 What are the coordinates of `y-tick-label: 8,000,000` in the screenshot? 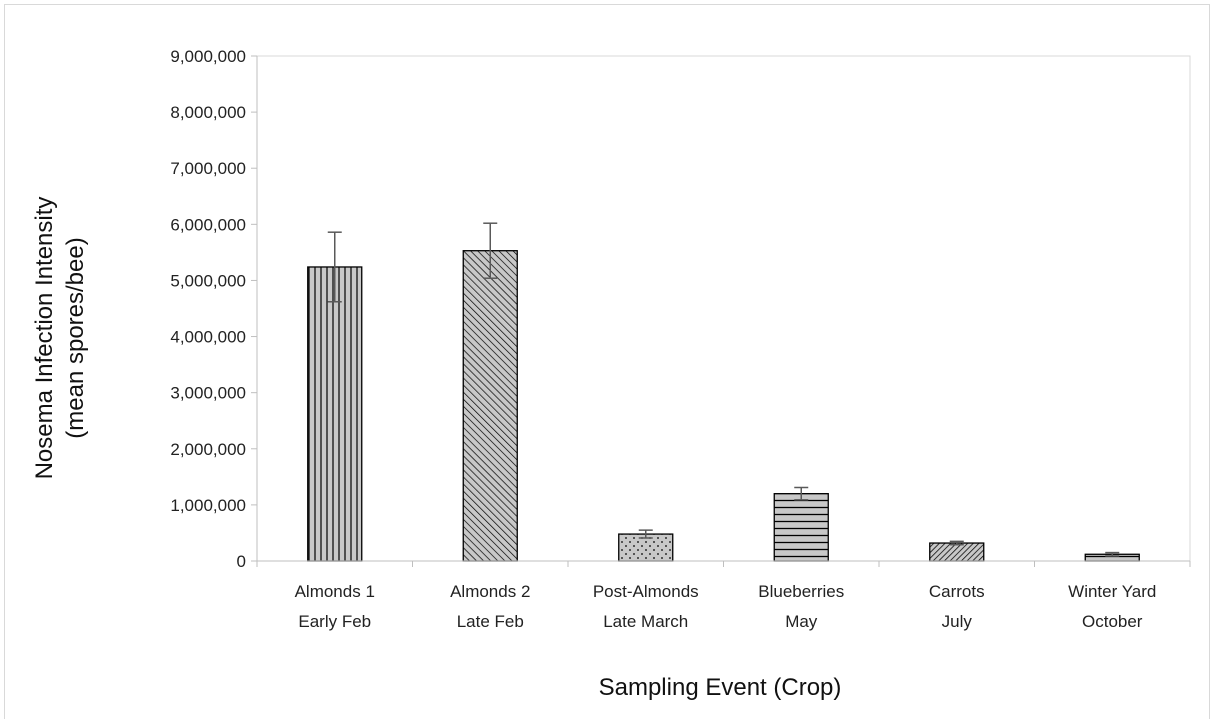 It's located at (208, 112).